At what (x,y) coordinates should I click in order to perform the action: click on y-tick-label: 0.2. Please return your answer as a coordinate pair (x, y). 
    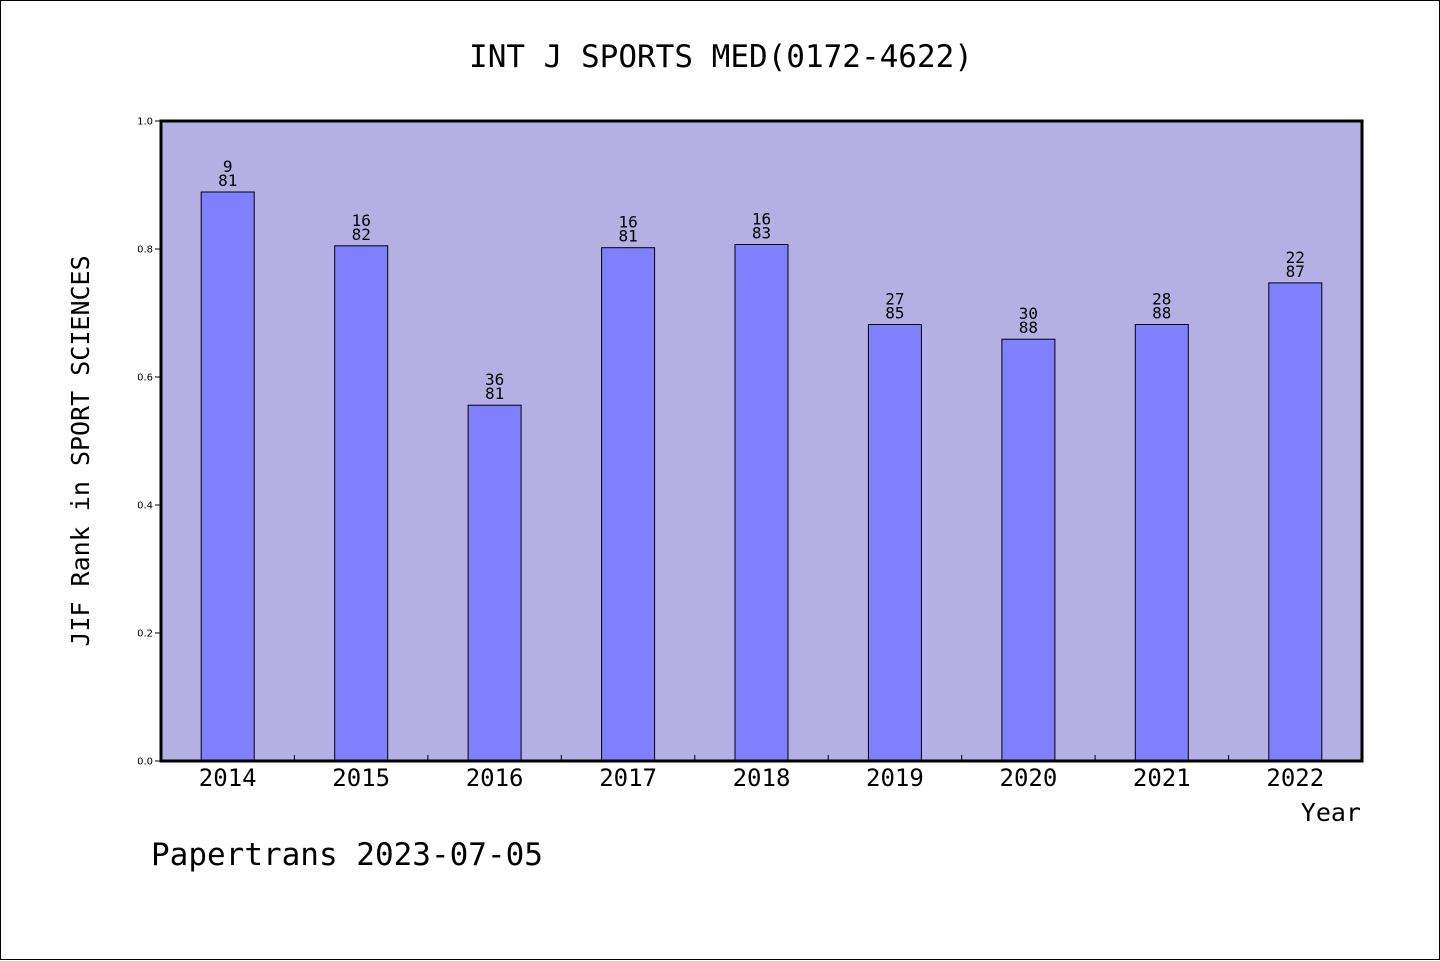
    Looking at the image, I should click on (145, 634).